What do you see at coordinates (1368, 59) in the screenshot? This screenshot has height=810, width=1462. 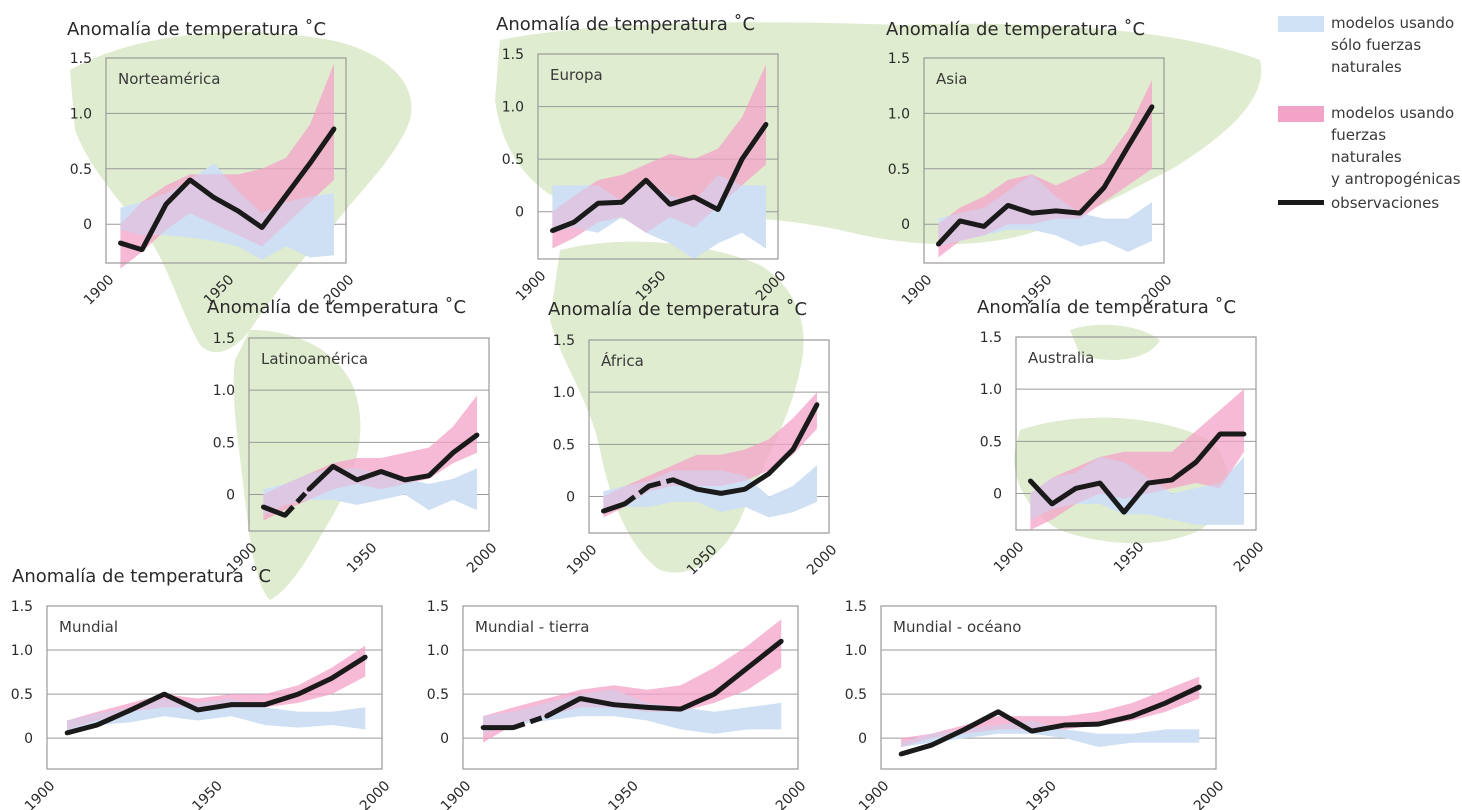 I see `legend-item-natural: modelos usando sólo fuerzas naturales` at bounding box center [1368, 59].